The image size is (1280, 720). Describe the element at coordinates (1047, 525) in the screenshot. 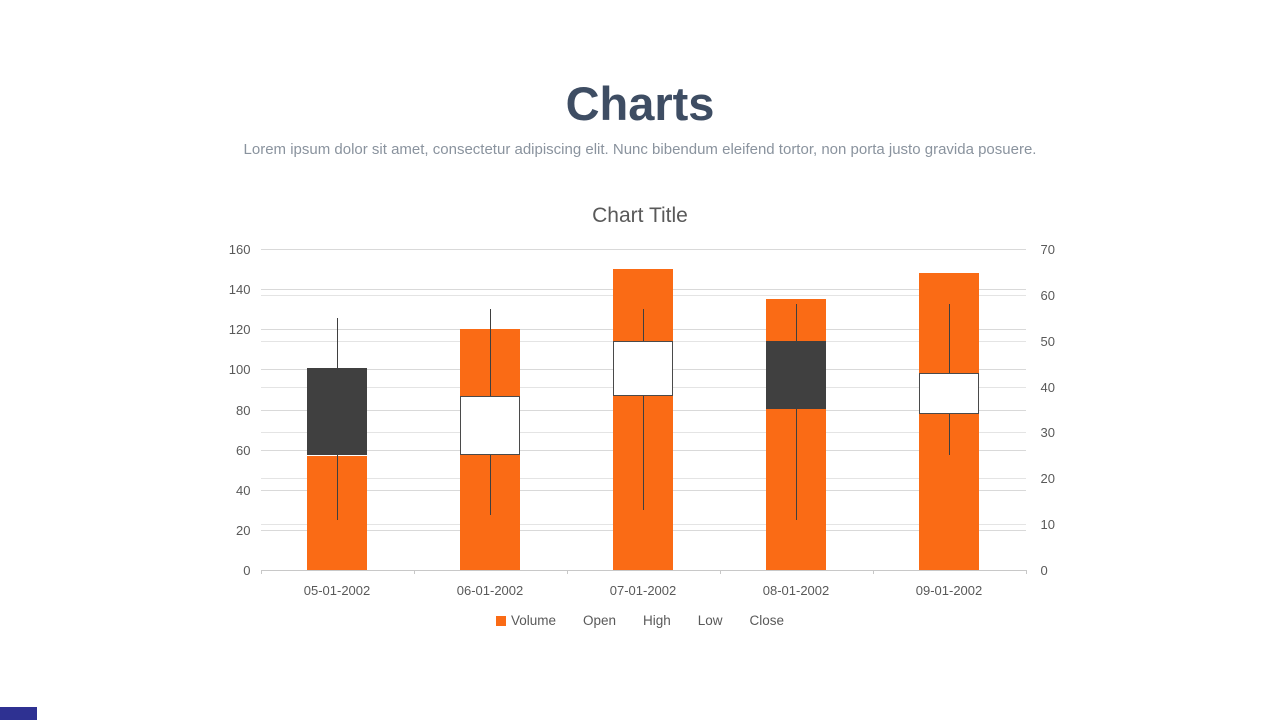

I see `y-axis-right-tick-label: 10` at that location.